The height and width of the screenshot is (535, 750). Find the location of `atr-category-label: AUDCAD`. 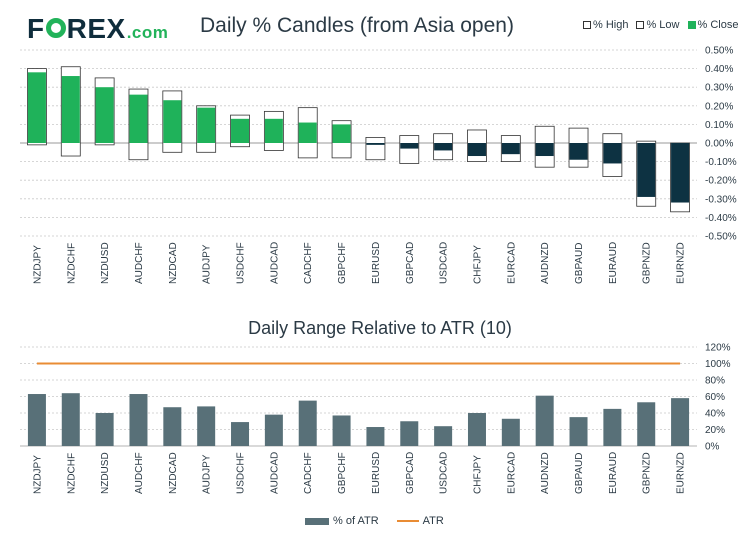

atr-category-label: AUDCAD is located at coordinates (274, 473).